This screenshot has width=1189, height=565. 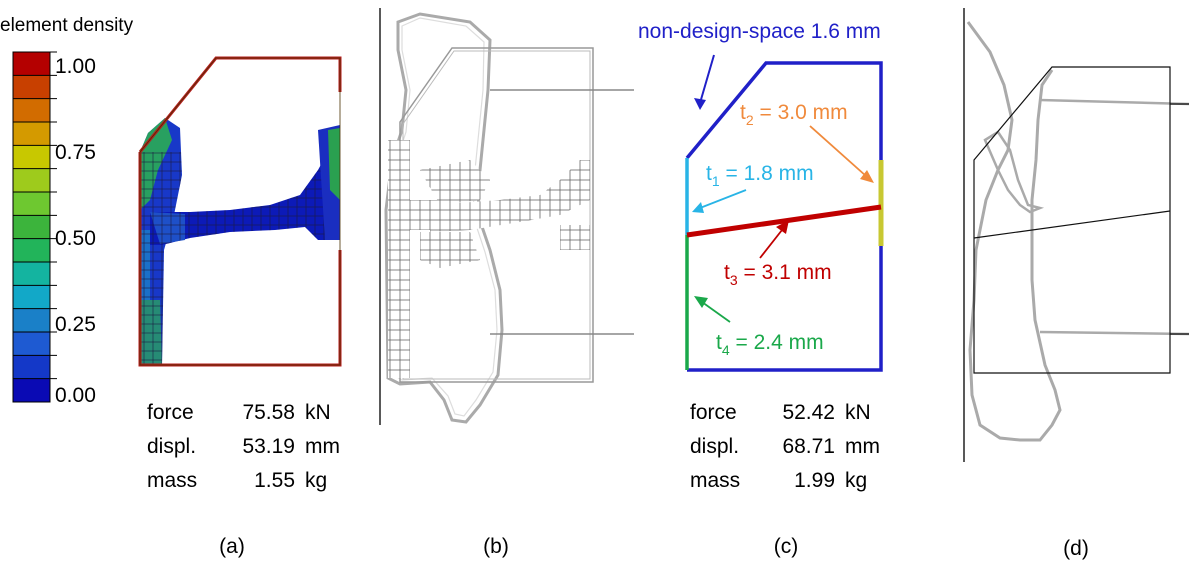 What do you see at coordinates (274, 480) in the screenshot?
I see `result-value: 1.55` at bounding box center [274, 480].